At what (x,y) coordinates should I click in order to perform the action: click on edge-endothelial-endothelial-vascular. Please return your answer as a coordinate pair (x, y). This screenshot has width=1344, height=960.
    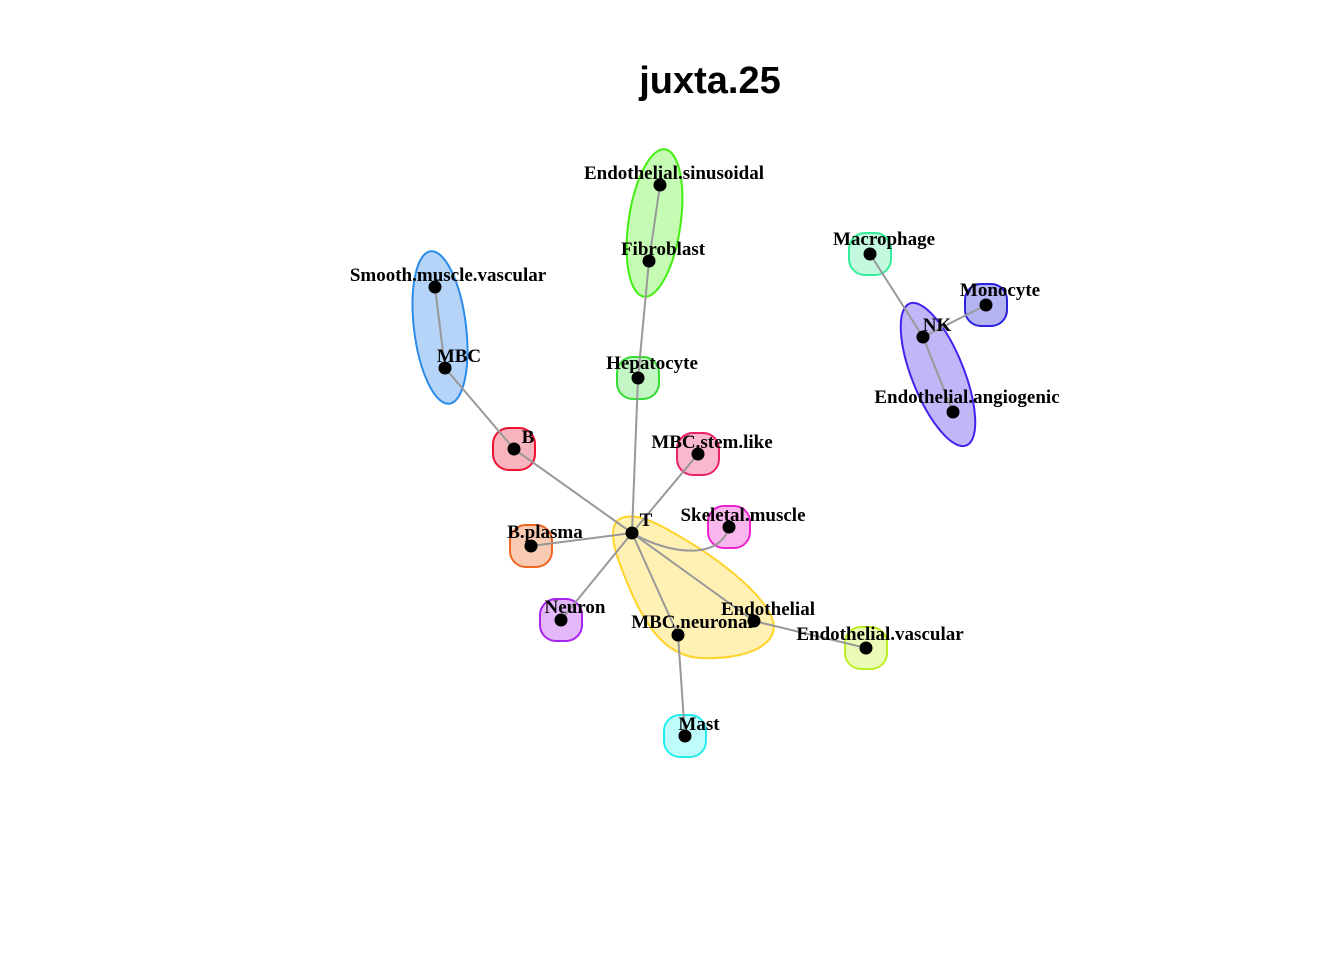
    Looking at the image, I should click on (810, 634).